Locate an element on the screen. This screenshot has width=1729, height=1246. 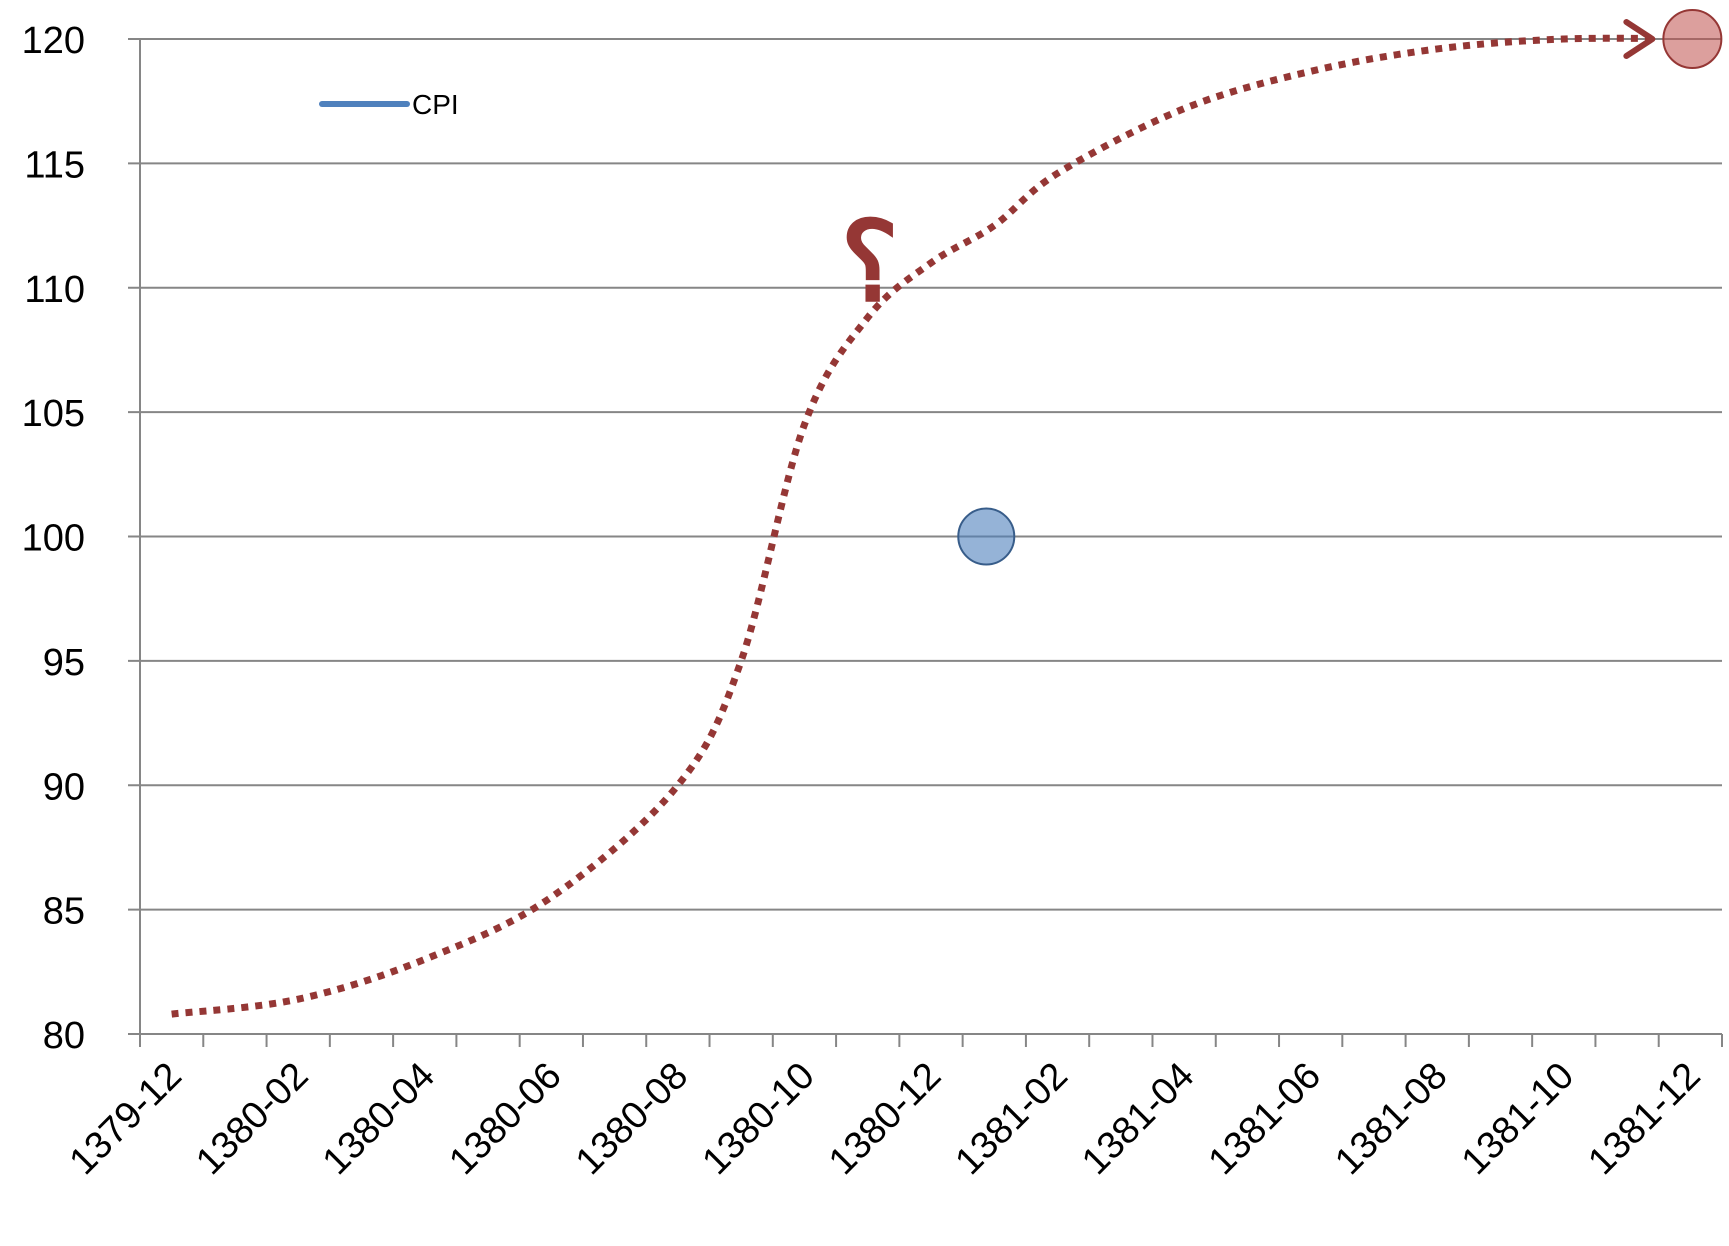
trend-curve-arrowhead is located at coordinates (1639, 39).